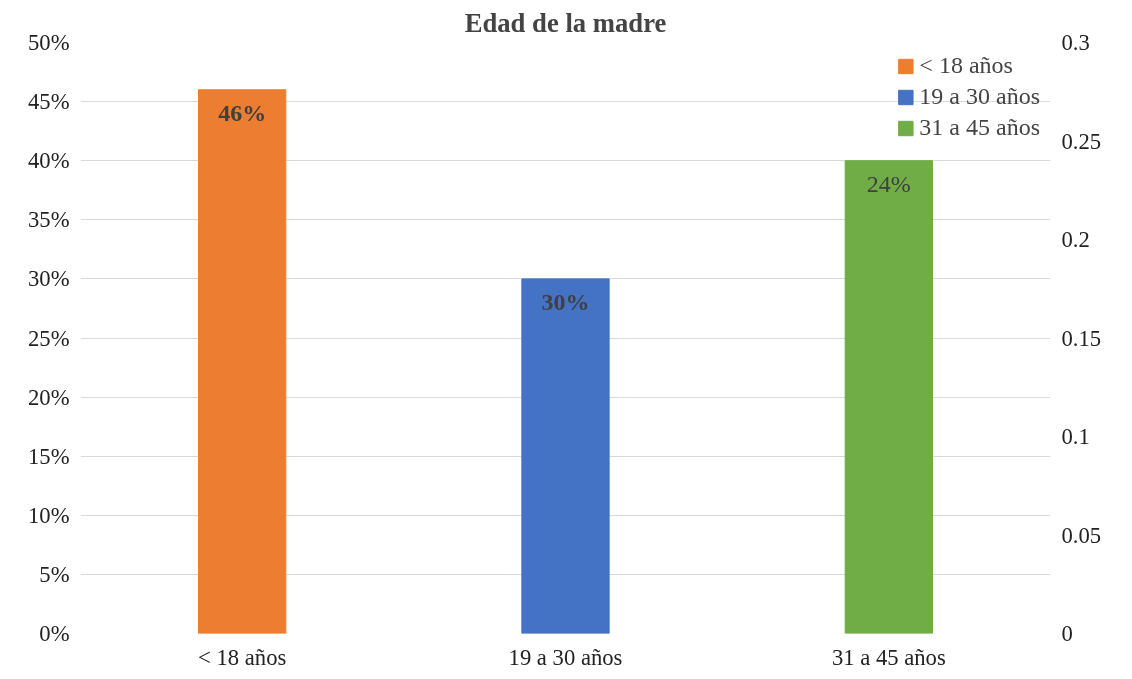 This screenshot has width=1132, height=679. I want to click on y-tick-label: 10%, so click(48, 515).